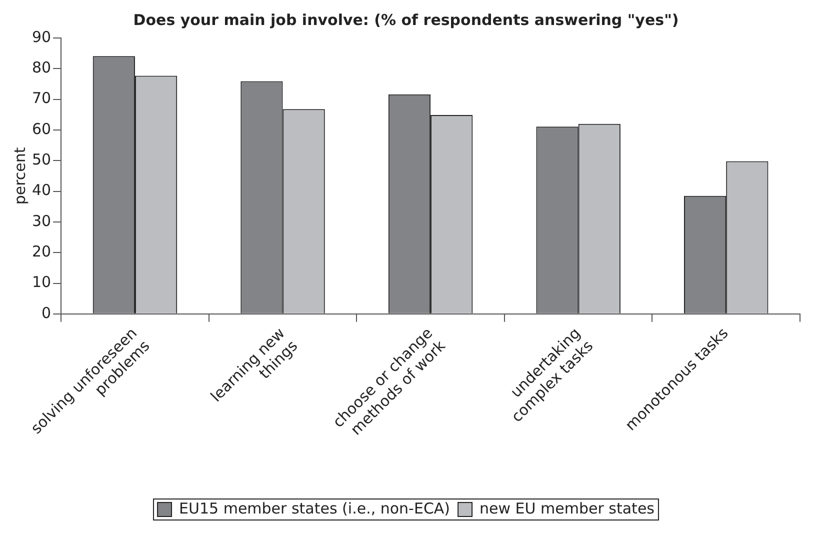 The width and height of the screenshot is (818, 539). What do you see at coordinates (47, 313) in the screenshot?
I see `y-tick-label: 0` at bounding box center [47, 313].